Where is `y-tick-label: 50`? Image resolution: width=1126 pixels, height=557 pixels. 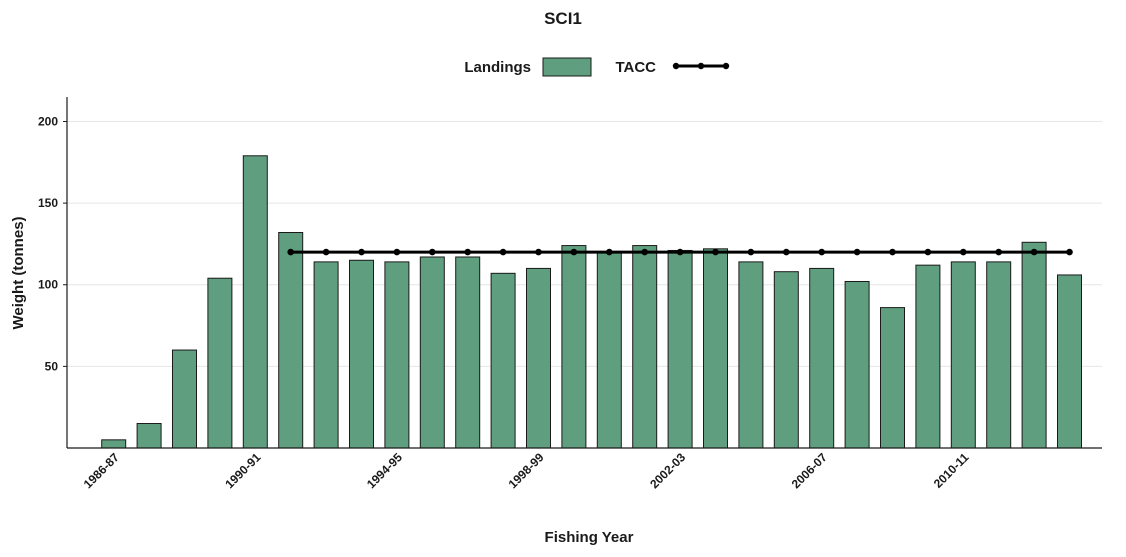 y-tick-label: 50 is located at coordinates (52, 366).